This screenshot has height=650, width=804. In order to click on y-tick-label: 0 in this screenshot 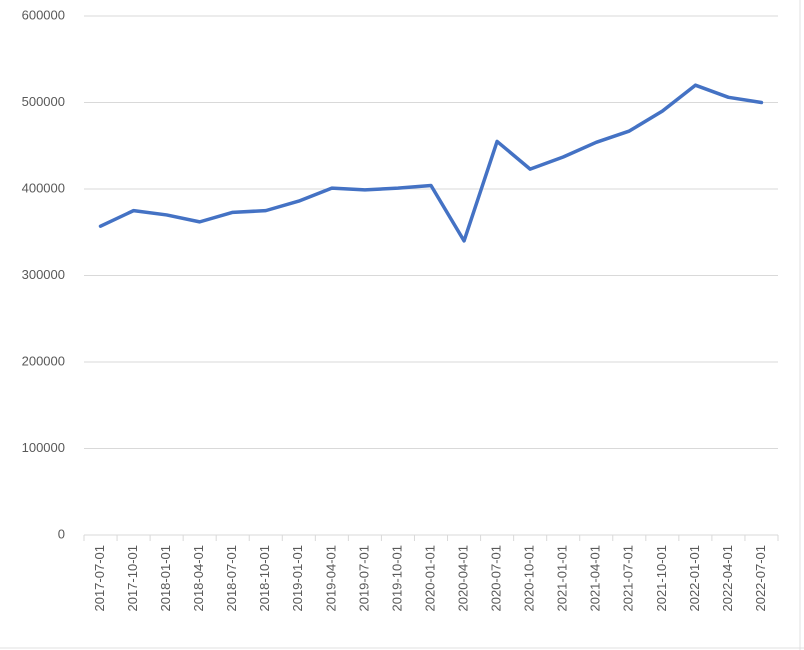, I will do `click(61, 533)`.